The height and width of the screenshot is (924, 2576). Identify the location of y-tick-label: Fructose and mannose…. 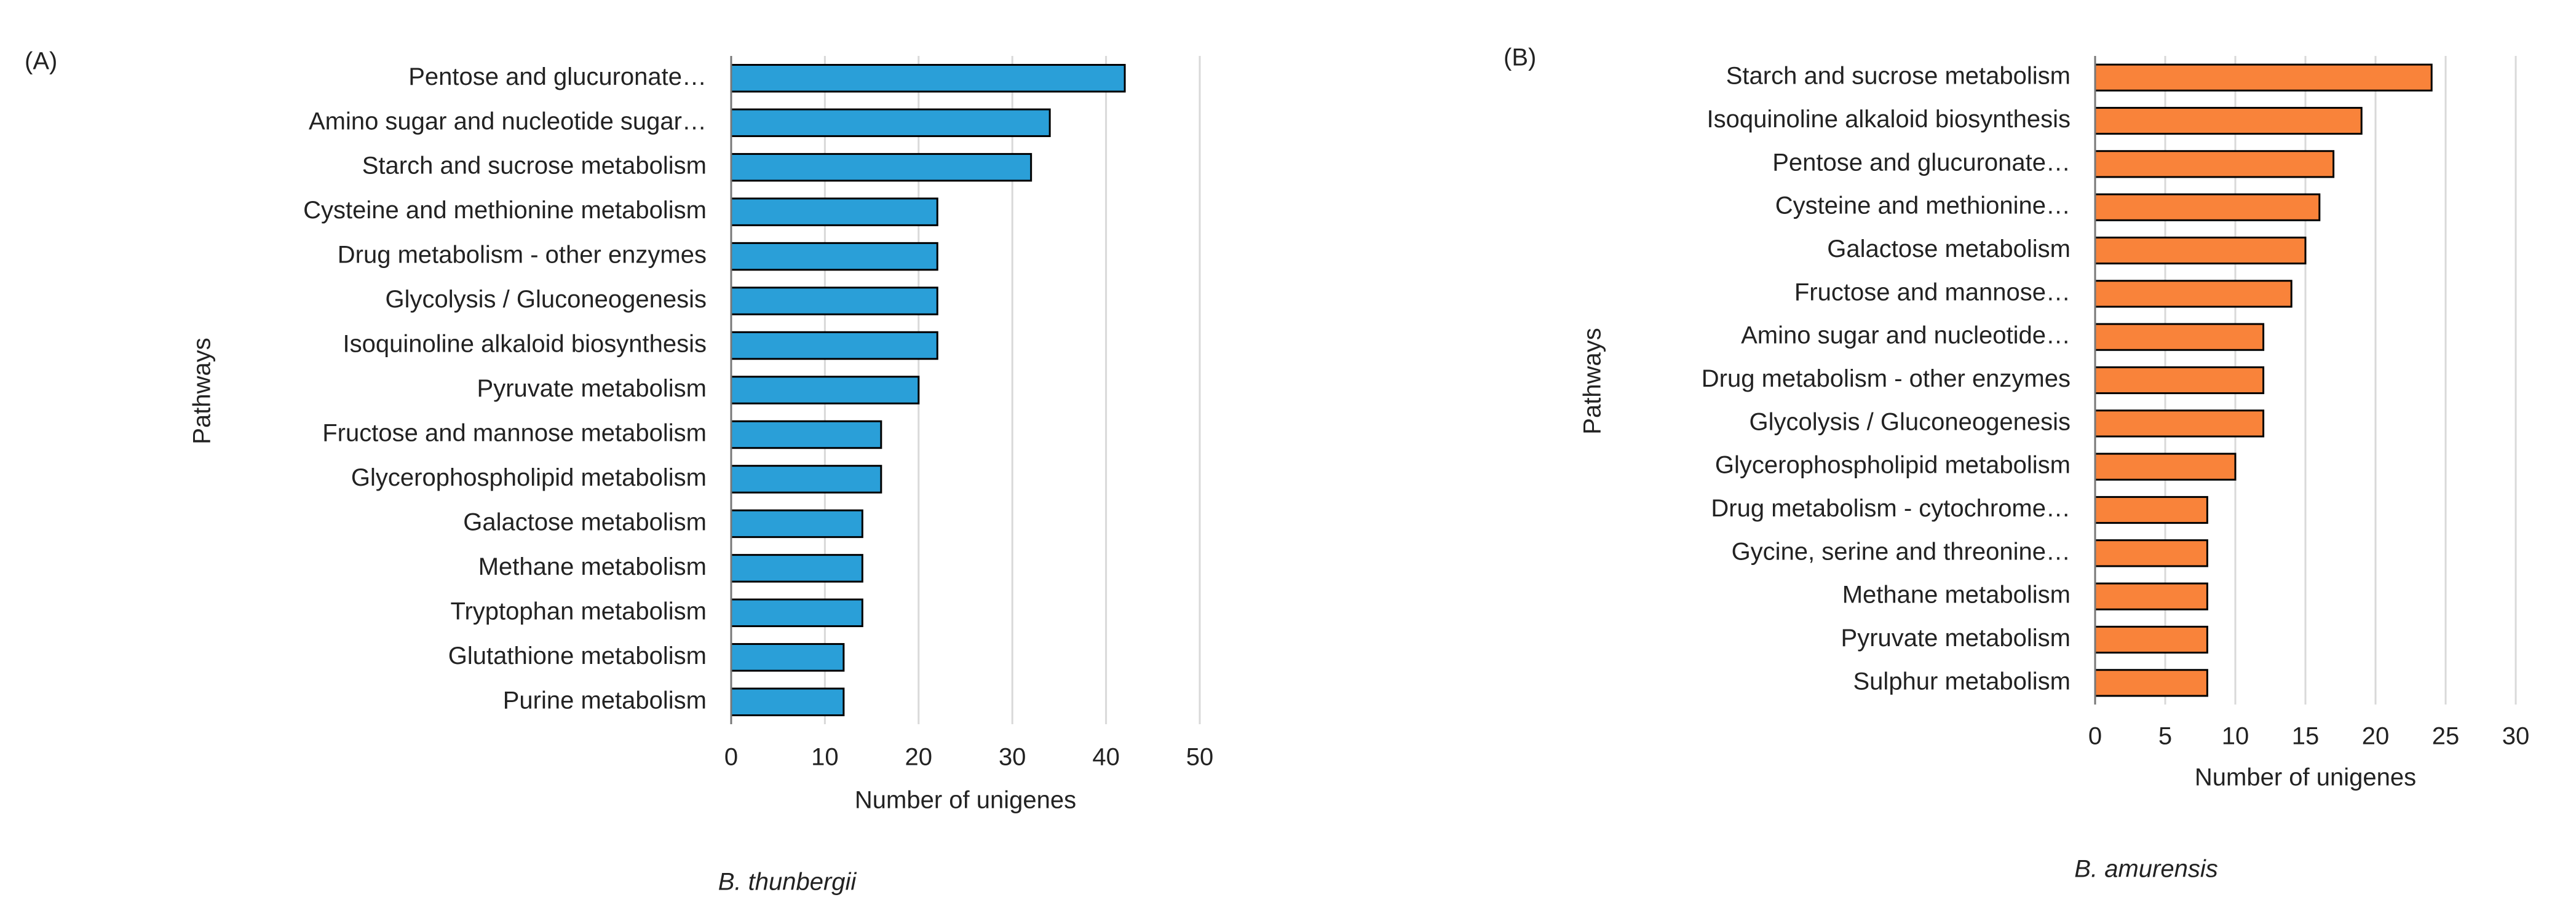
(1933, 292).